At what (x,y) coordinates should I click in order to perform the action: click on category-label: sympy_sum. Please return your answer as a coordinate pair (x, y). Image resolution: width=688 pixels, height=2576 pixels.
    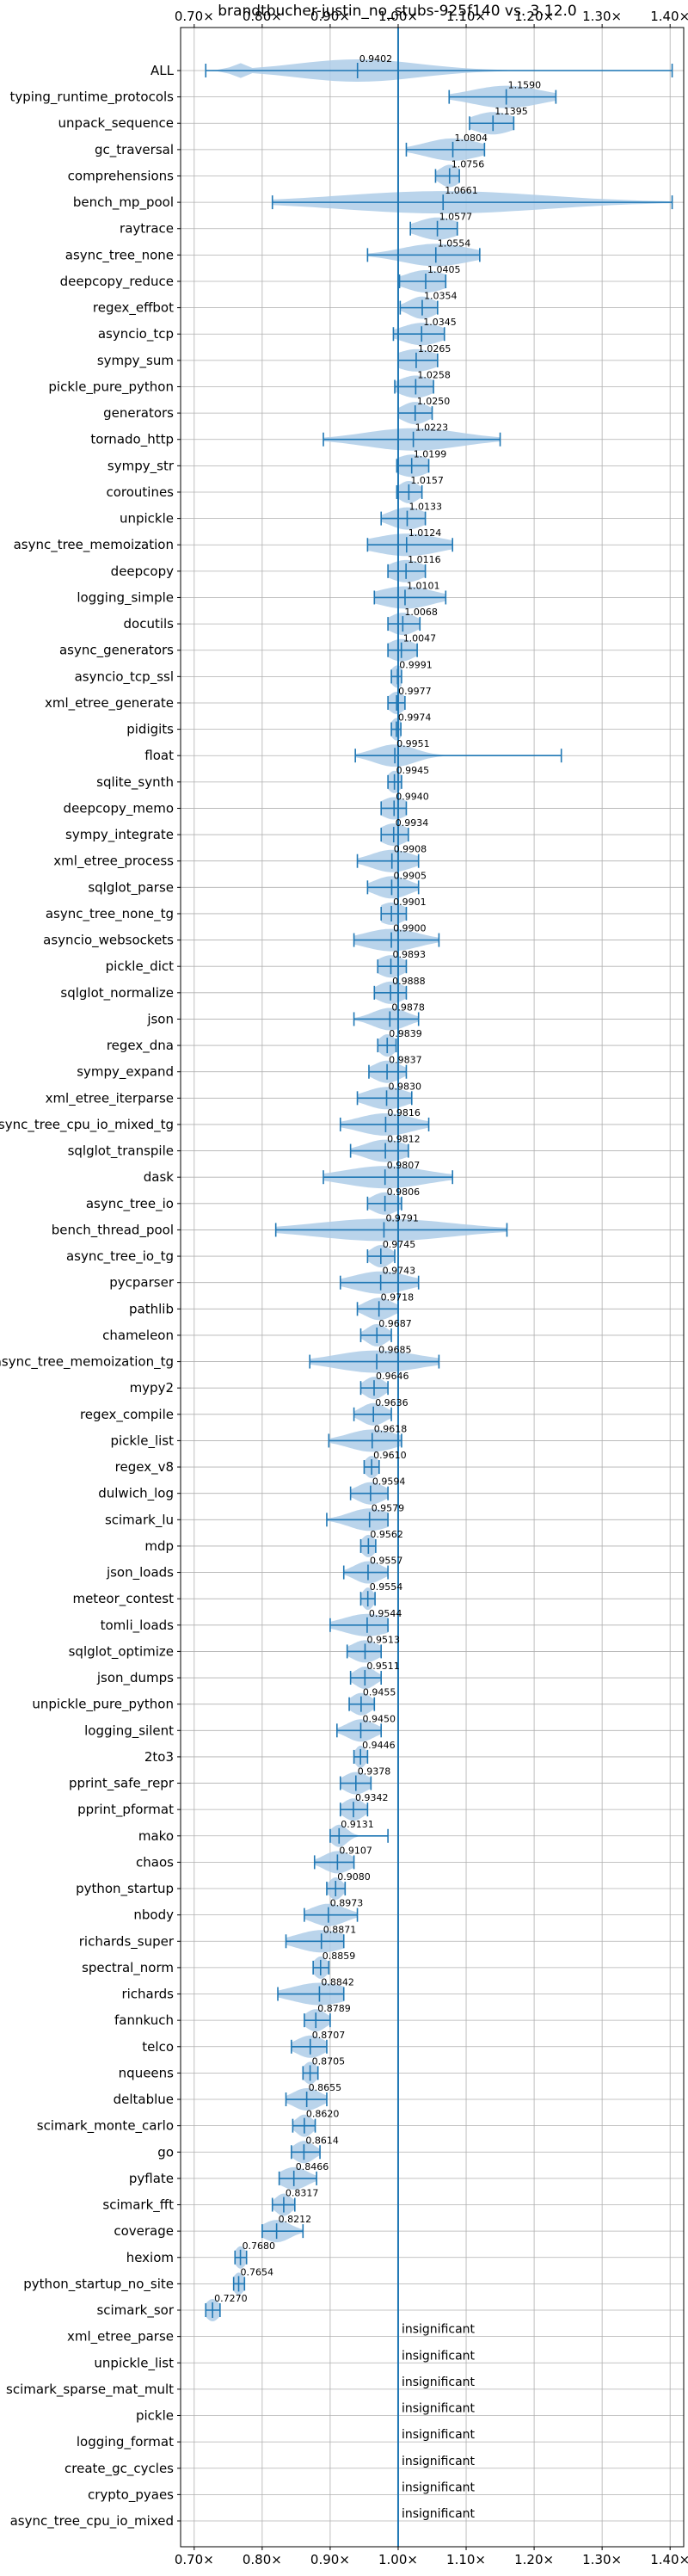
    Looking at the image, I should click on (135, 361).